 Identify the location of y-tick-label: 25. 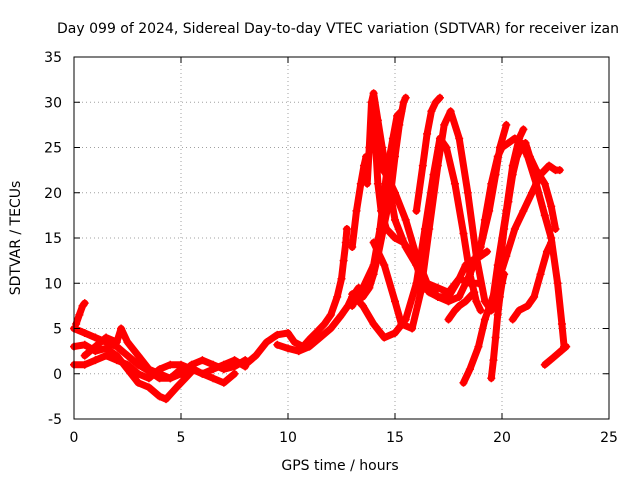
(53, 149).